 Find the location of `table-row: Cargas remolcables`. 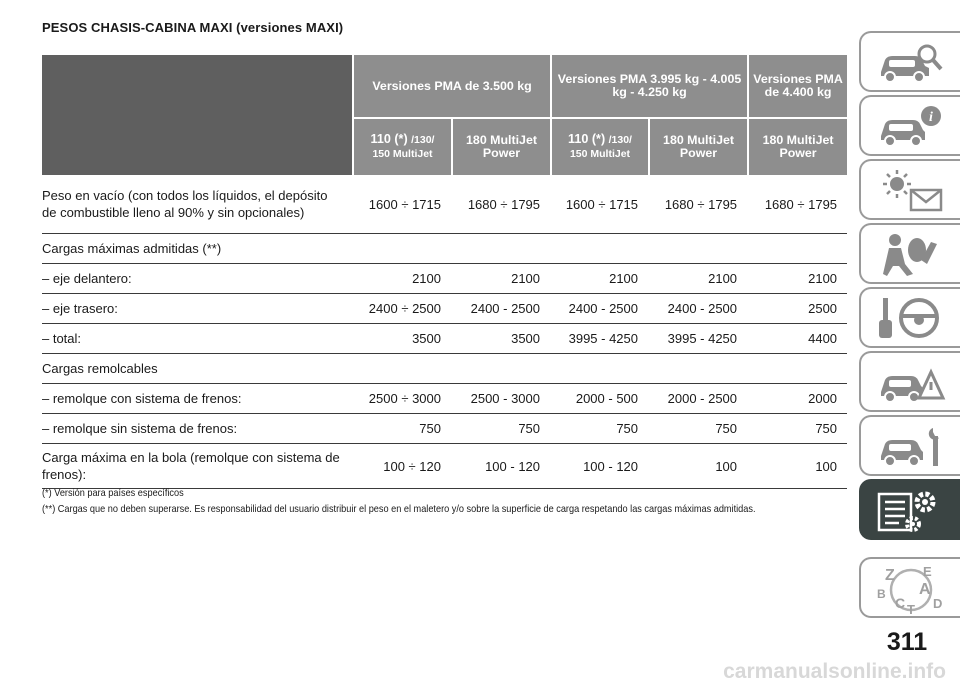

table-row: Cargas remolcables is located at coordinates (445, 369).